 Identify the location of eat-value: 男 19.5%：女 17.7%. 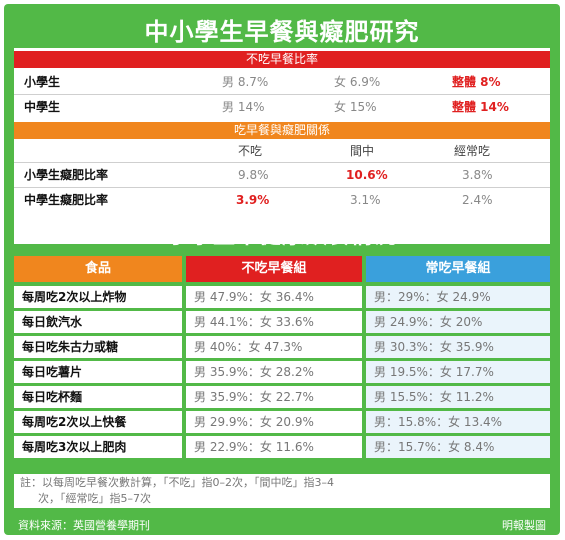
(458, 372).